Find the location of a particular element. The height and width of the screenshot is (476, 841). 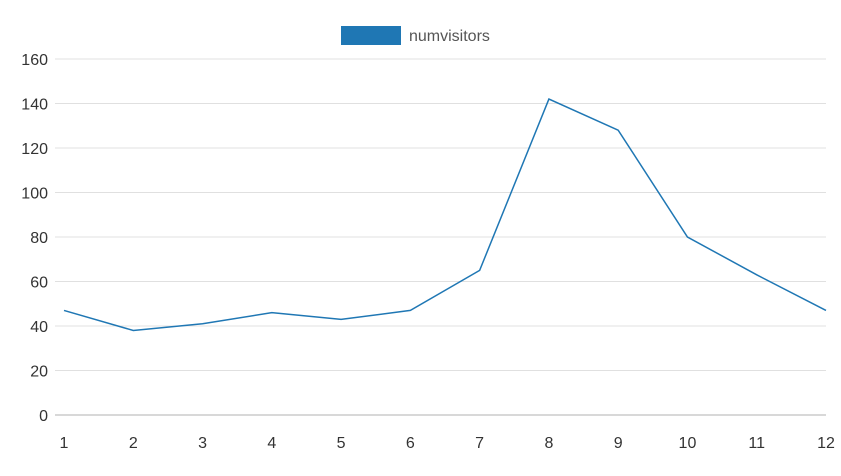

y-tick-label: 80 is located at coordinates (39, 238).